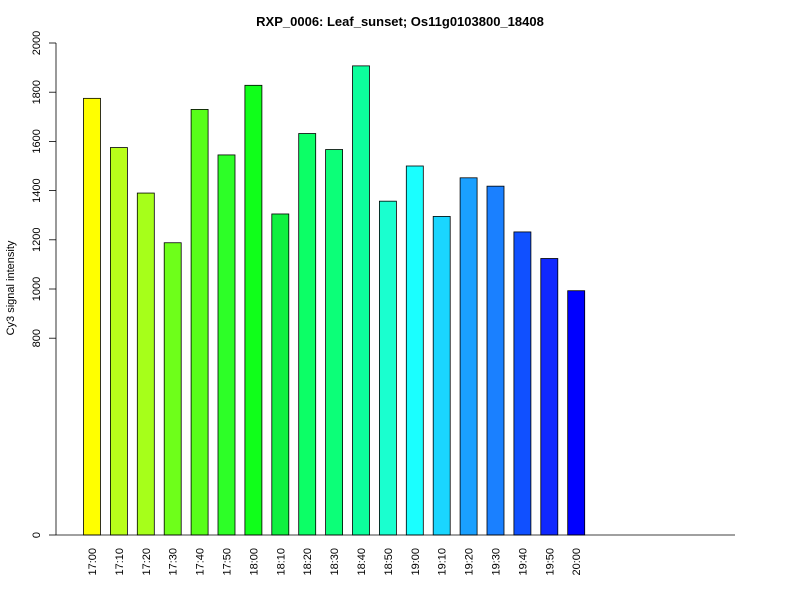 The width and height of the screenshot is (800, 605). I want to click on bar-1950, so click(549, 397).